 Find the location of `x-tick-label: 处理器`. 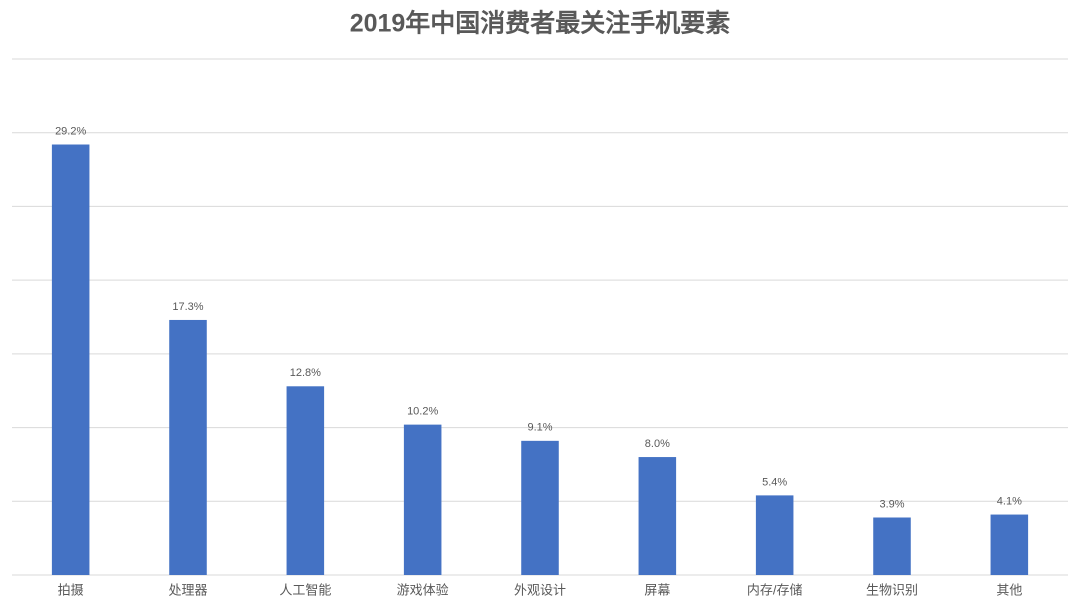

x-tick-label: 处理器 is located at coordinates (187, 589).